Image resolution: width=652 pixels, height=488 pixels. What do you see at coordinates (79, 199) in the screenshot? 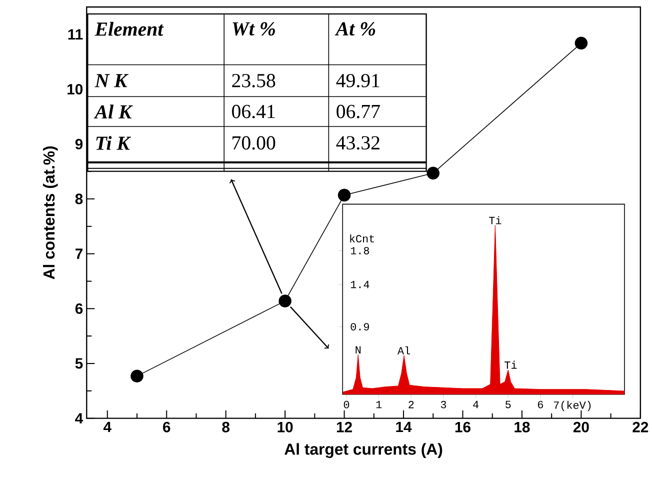
I see `y-tick-label: 8` at bounding box center [79, 199].